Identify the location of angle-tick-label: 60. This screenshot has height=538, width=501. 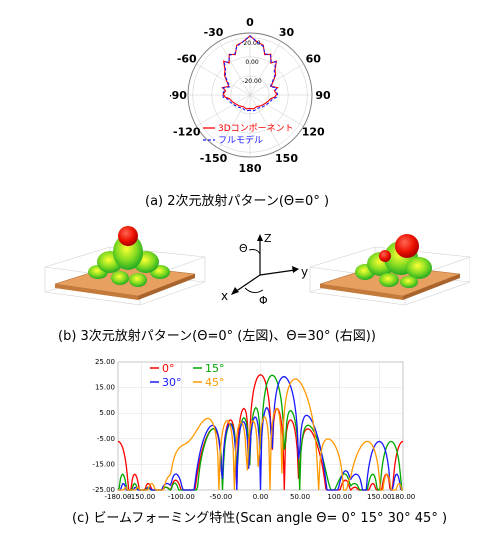
(314, 59).